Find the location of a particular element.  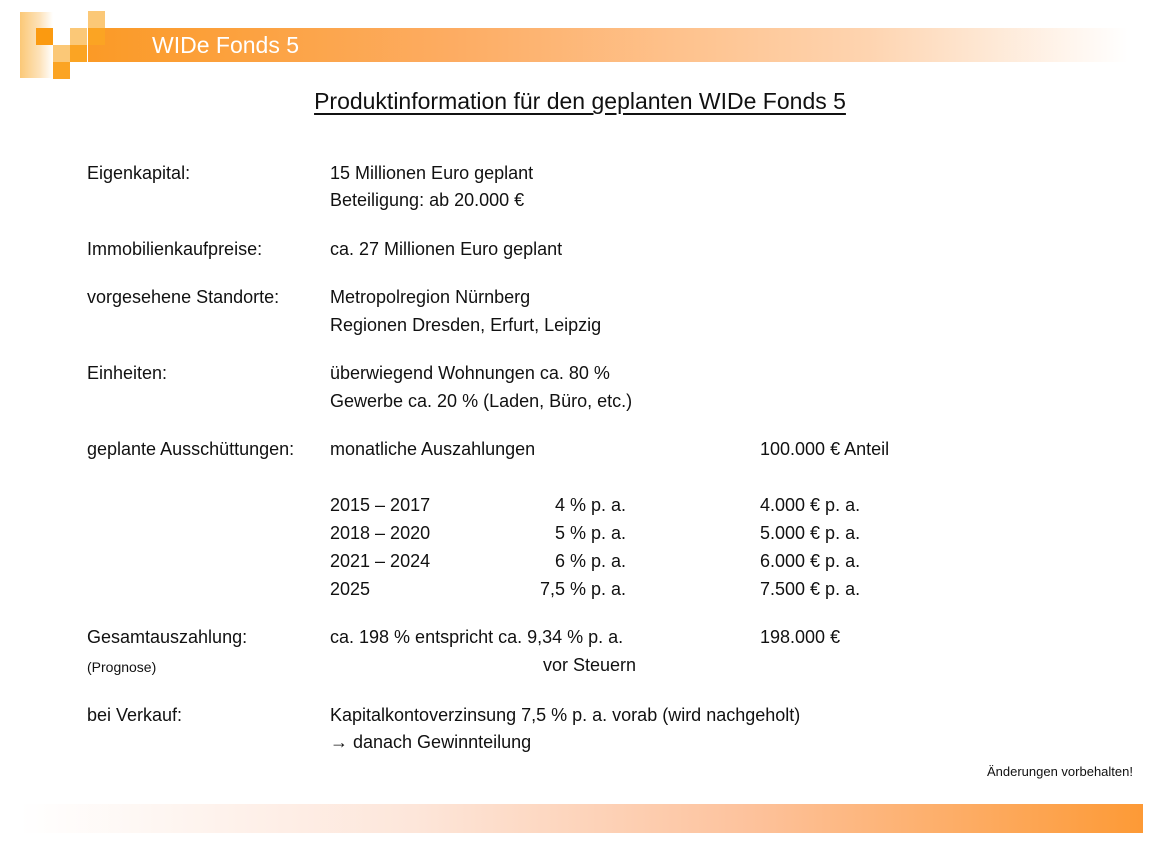

disclaimer-note: Änderungen vorbehalten! is located at coordinates (1059, 771).